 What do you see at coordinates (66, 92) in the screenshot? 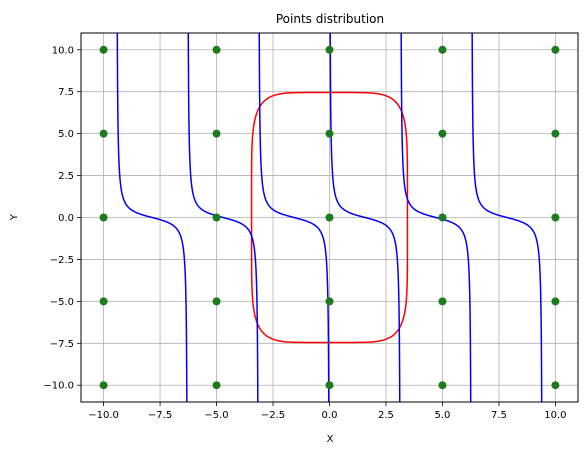
I see `y-tick-label: 7.5` at bounding box center [66, 92].